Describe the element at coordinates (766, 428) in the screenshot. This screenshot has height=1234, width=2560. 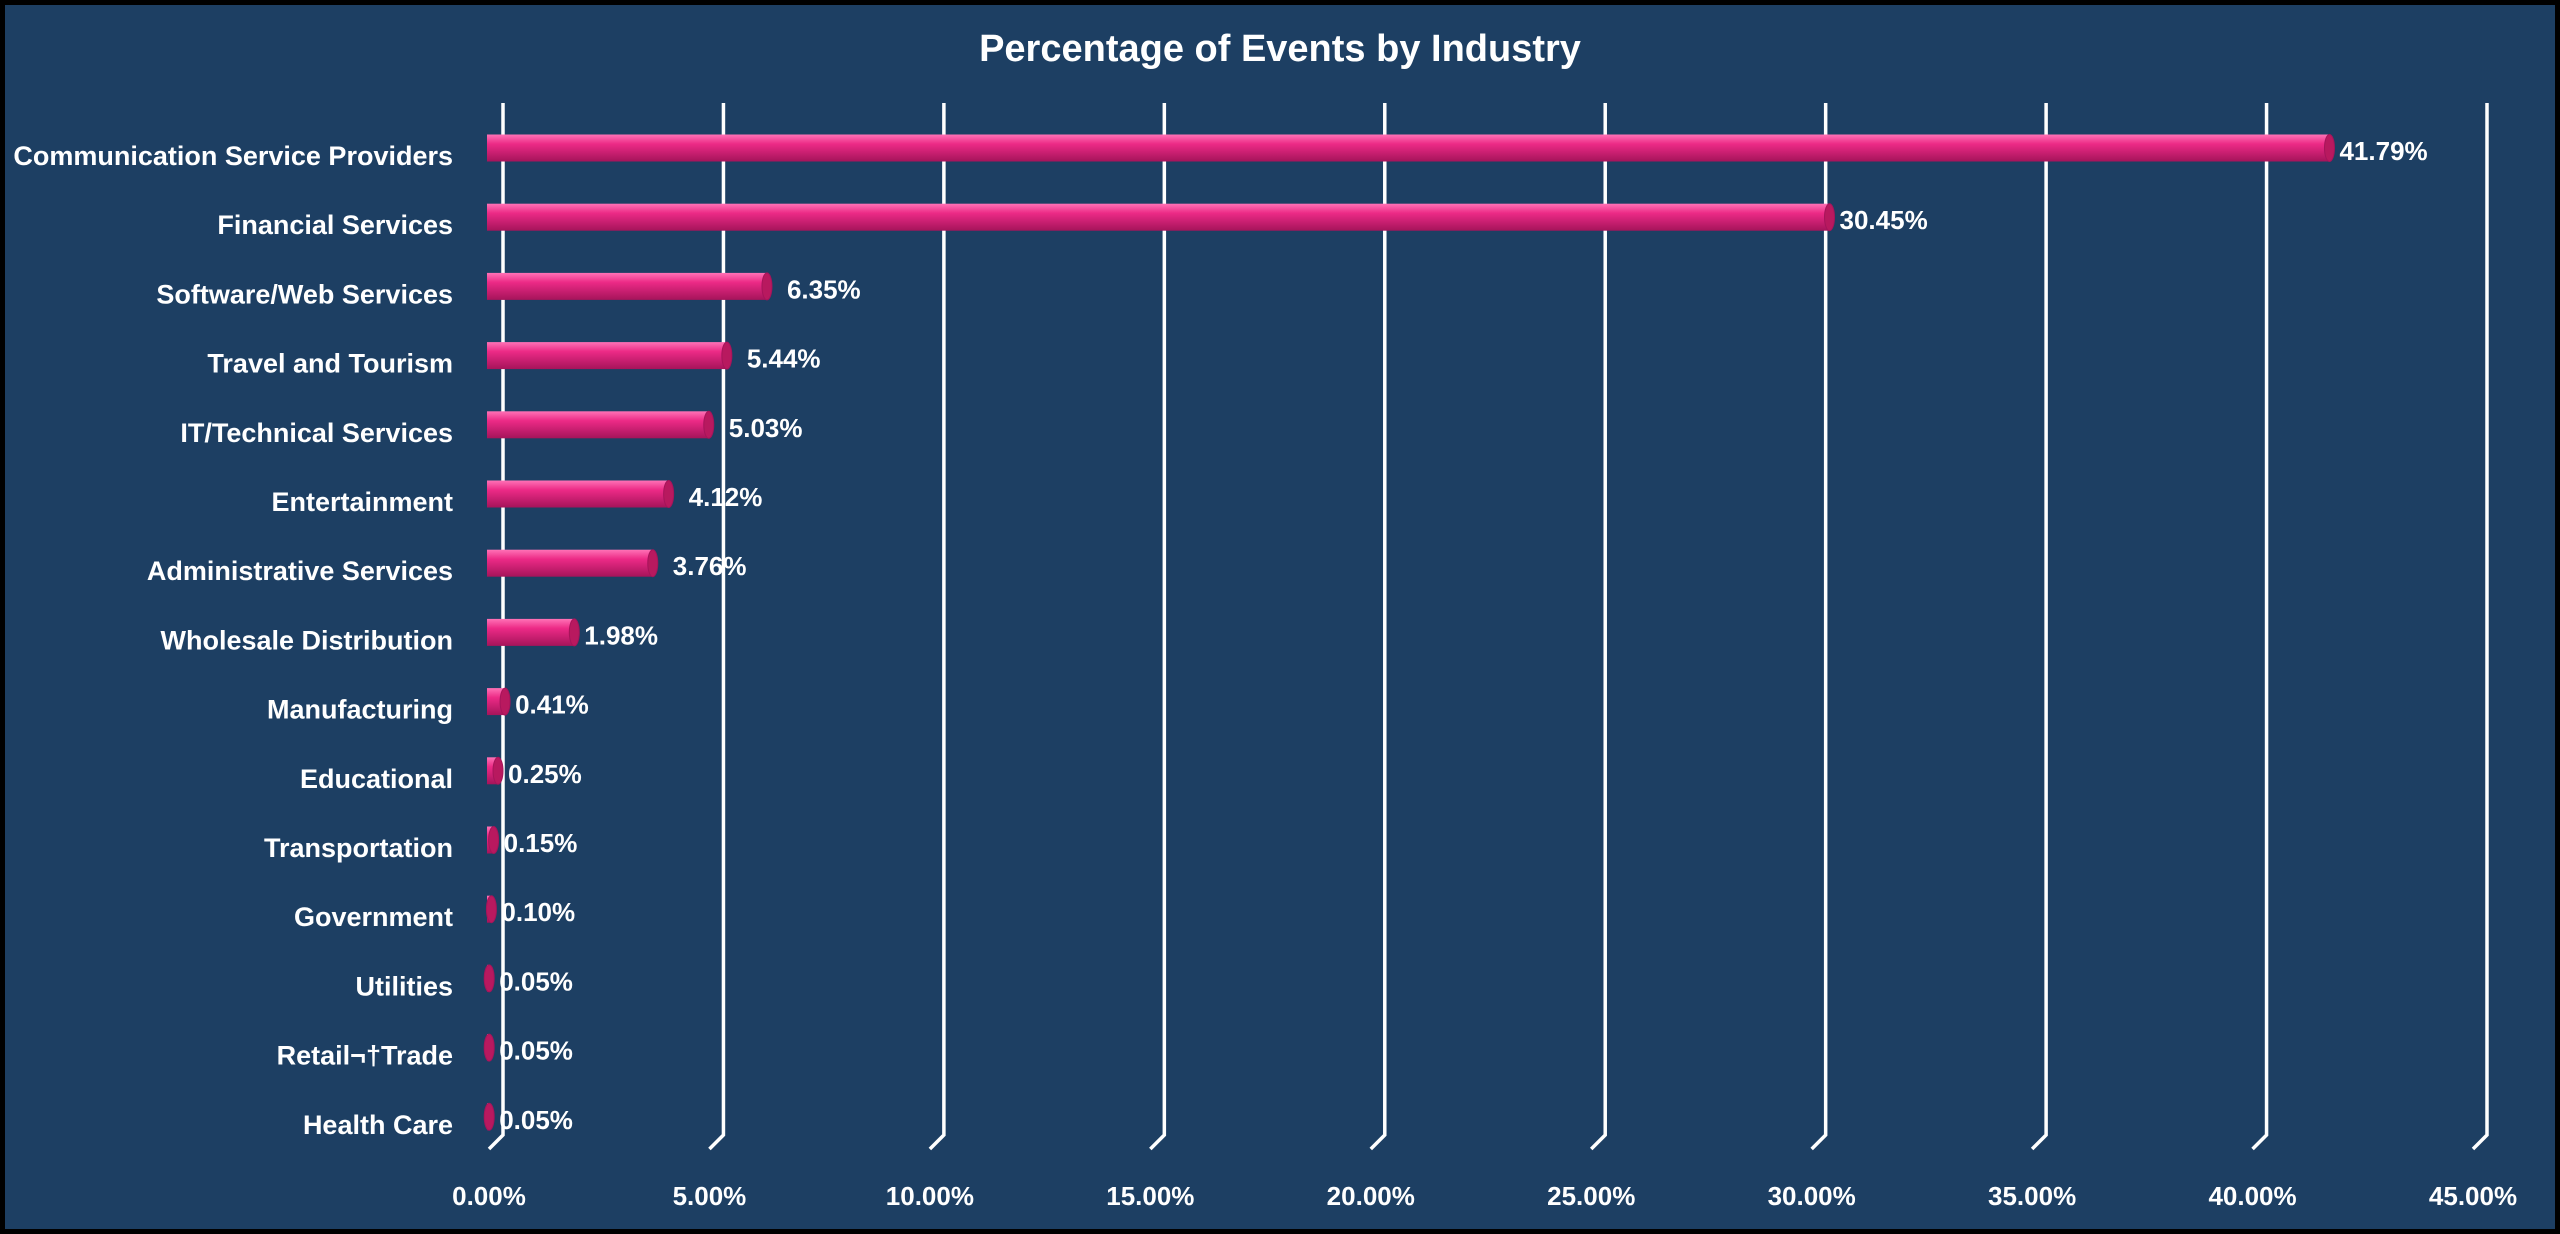
I see `data-label: 5.03%` at that location.